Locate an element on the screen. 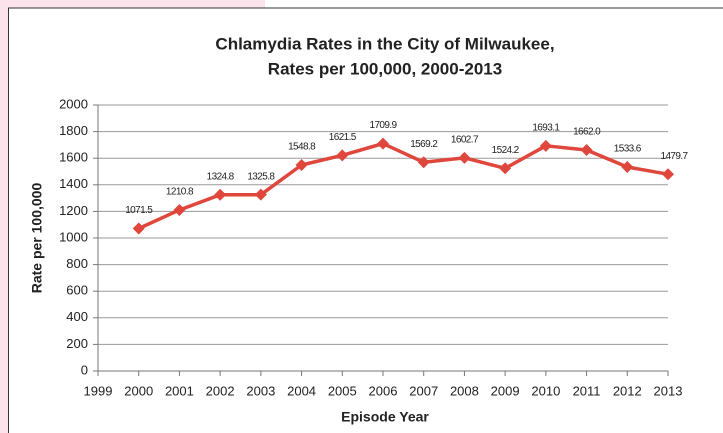 This screenshot has height=433, width=723. data-label: 1693.1 is located at coordinates (546, 127).